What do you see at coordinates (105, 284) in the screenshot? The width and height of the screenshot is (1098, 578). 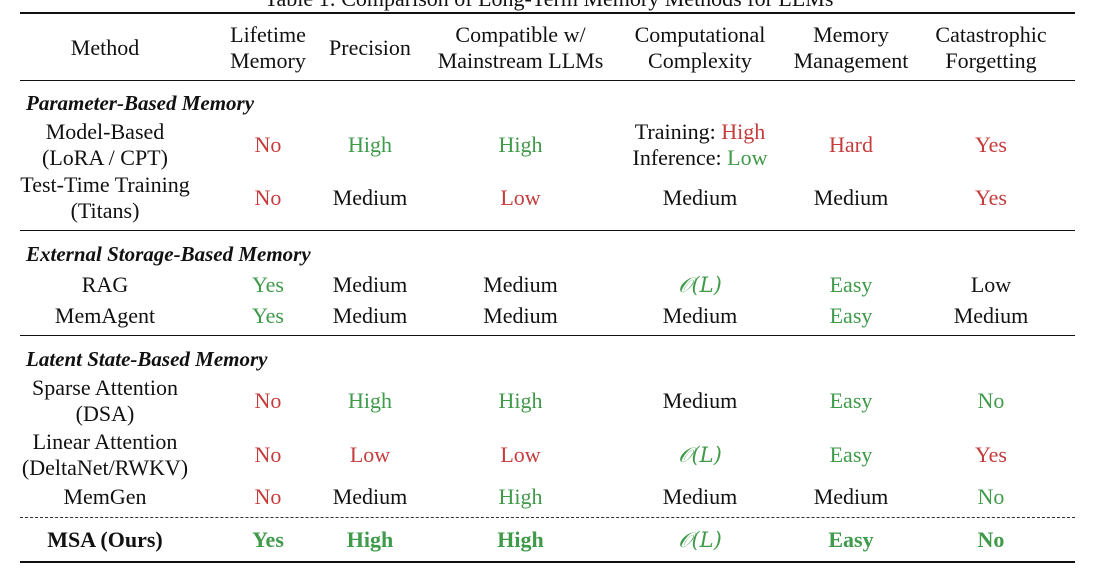 I see `method-cell: RAG` at bounding box center [105, 284].